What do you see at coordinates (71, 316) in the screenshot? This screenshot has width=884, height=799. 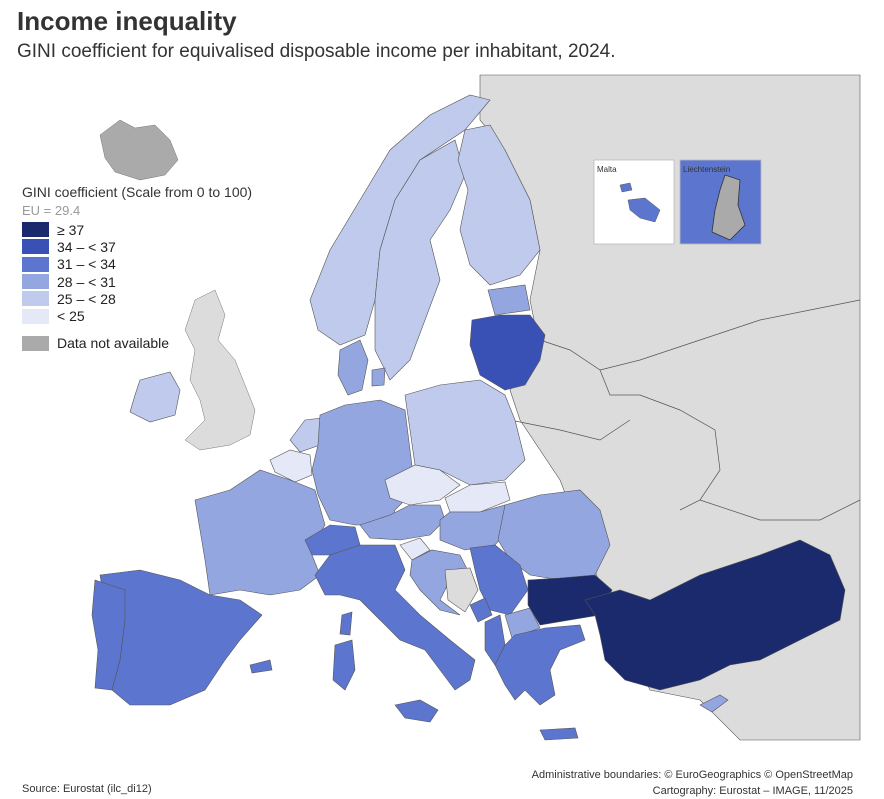 I see `legend-label: < 25` at bounding box center [71, 316].